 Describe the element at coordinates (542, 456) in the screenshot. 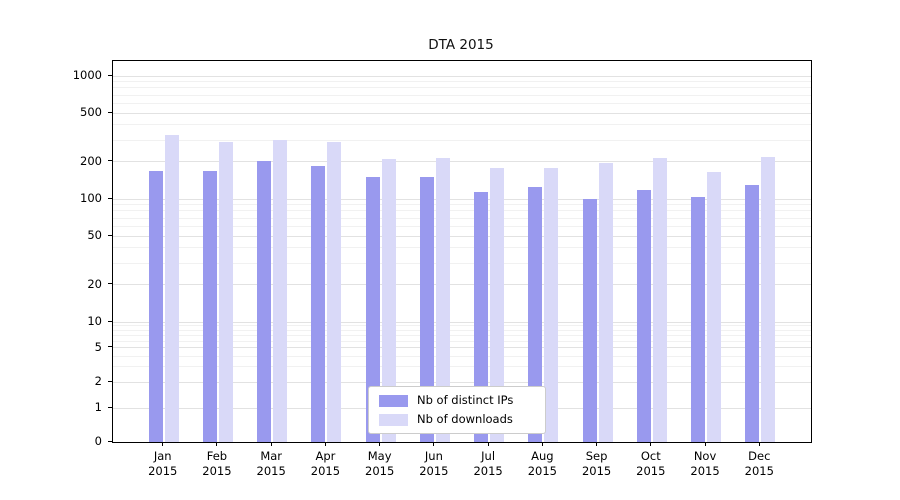

I see `x-tick-label-line: Aug` at that location.